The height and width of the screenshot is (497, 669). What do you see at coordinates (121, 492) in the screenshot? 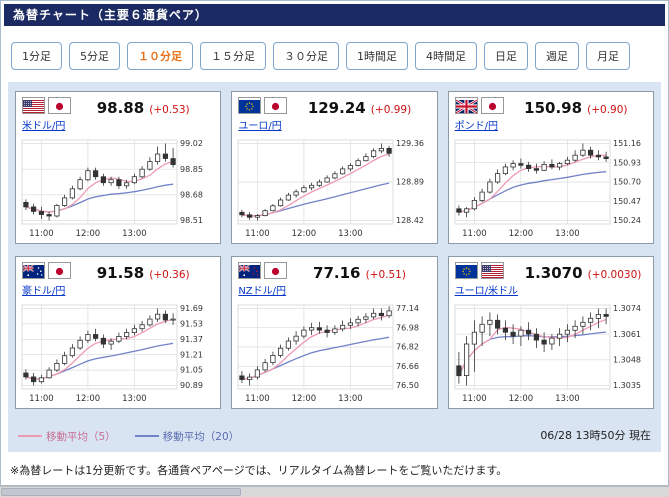
I see `scrollbar-thumb` at bounding box center [121, 492].